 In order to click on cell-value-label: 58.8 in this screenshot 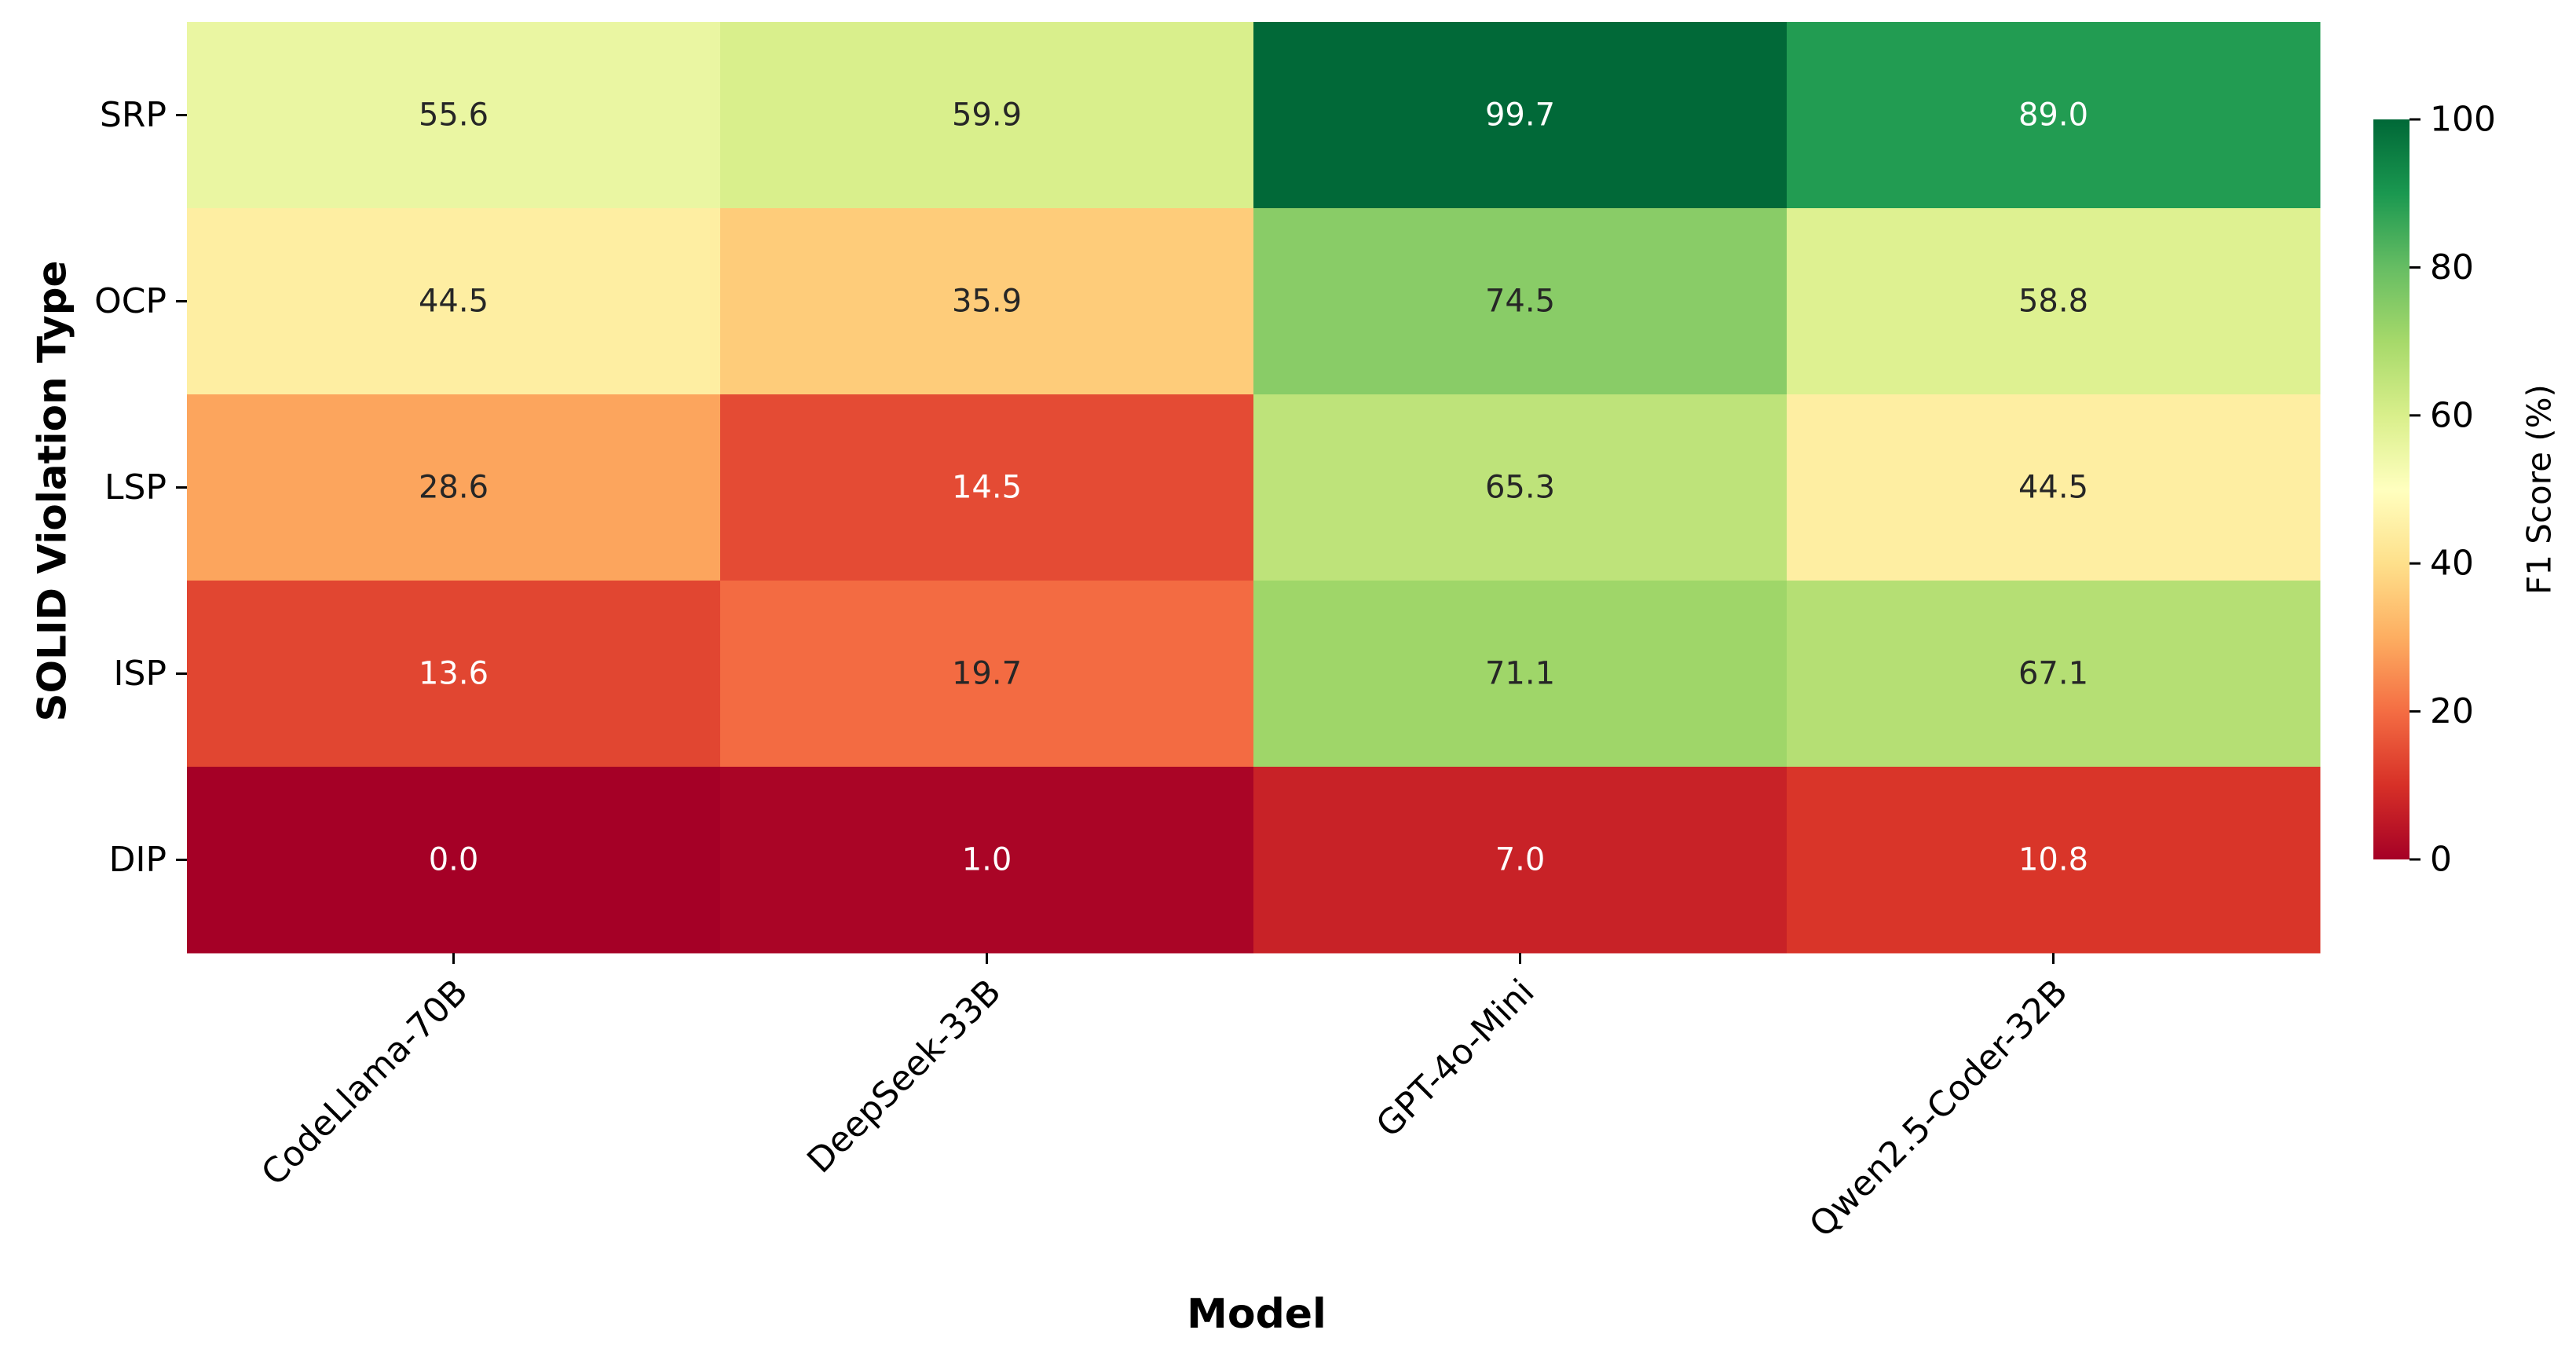, I will do `click(2053, 302)`.